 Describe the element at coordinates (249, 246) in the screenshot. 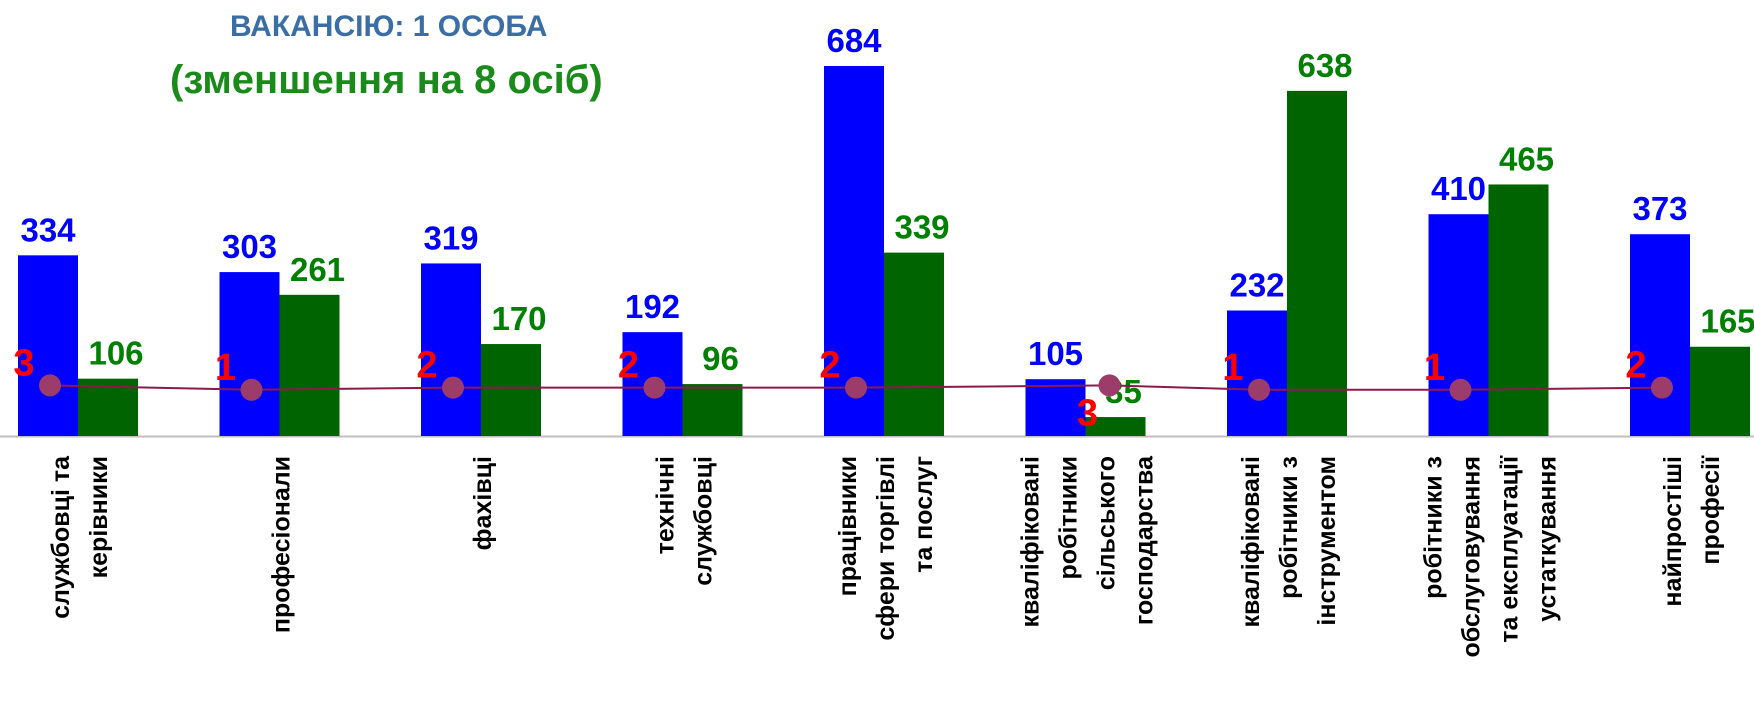

I see `data-label-series1-2: 303` at that location.